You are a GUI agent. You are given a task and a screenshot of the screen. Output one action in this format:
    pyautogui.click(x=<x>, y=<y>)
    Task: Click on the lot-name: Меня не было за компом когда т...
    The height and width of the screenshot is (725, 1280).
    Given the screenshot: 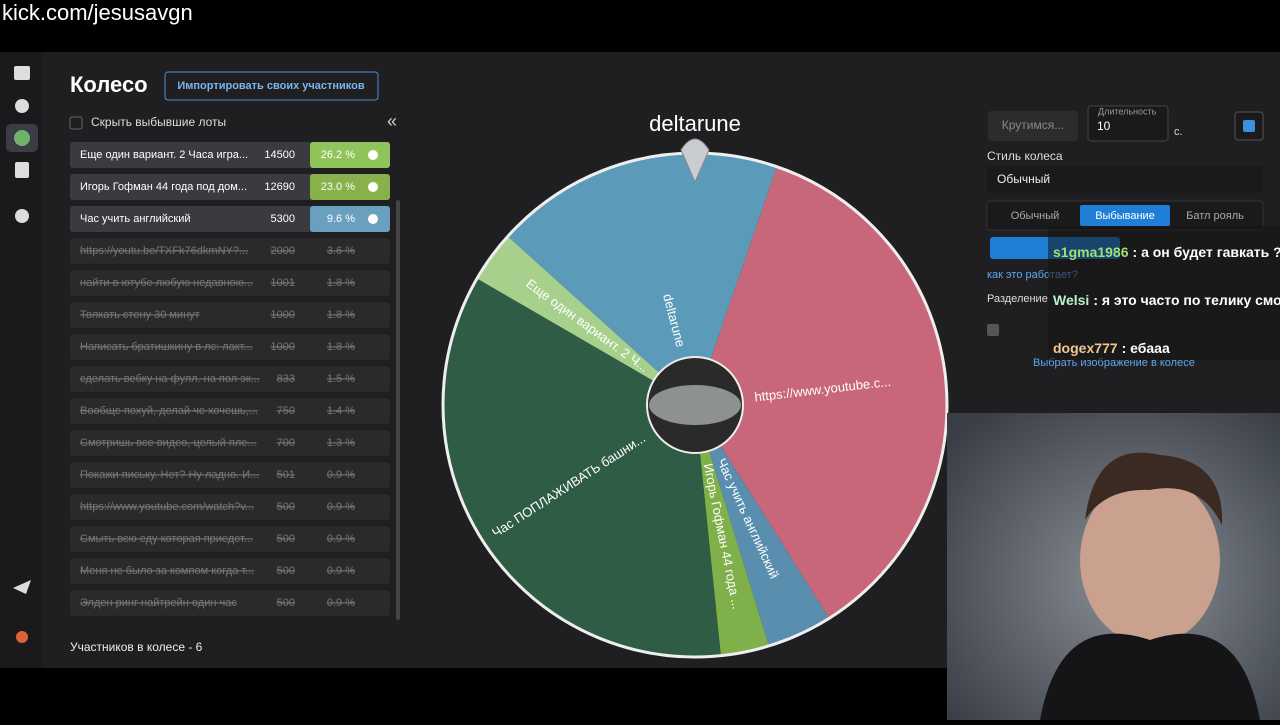 What is the action you would take?
    pyautogui.click(x=167, y=571)
    